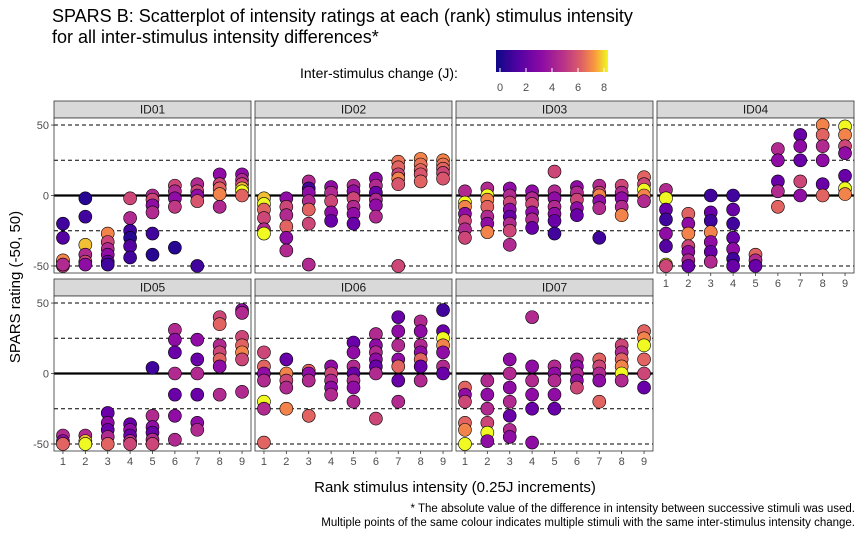  What do you see at coordinates (353, 195) in the screenshot?
I see `panel-border` at bounding box center [353, 195].